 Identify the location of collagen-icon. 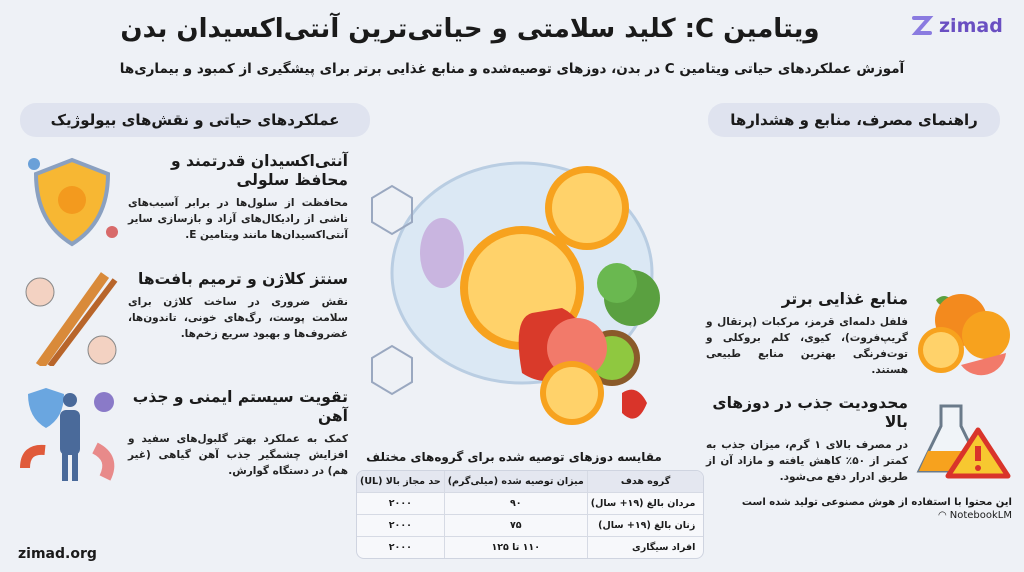
(71, 319).